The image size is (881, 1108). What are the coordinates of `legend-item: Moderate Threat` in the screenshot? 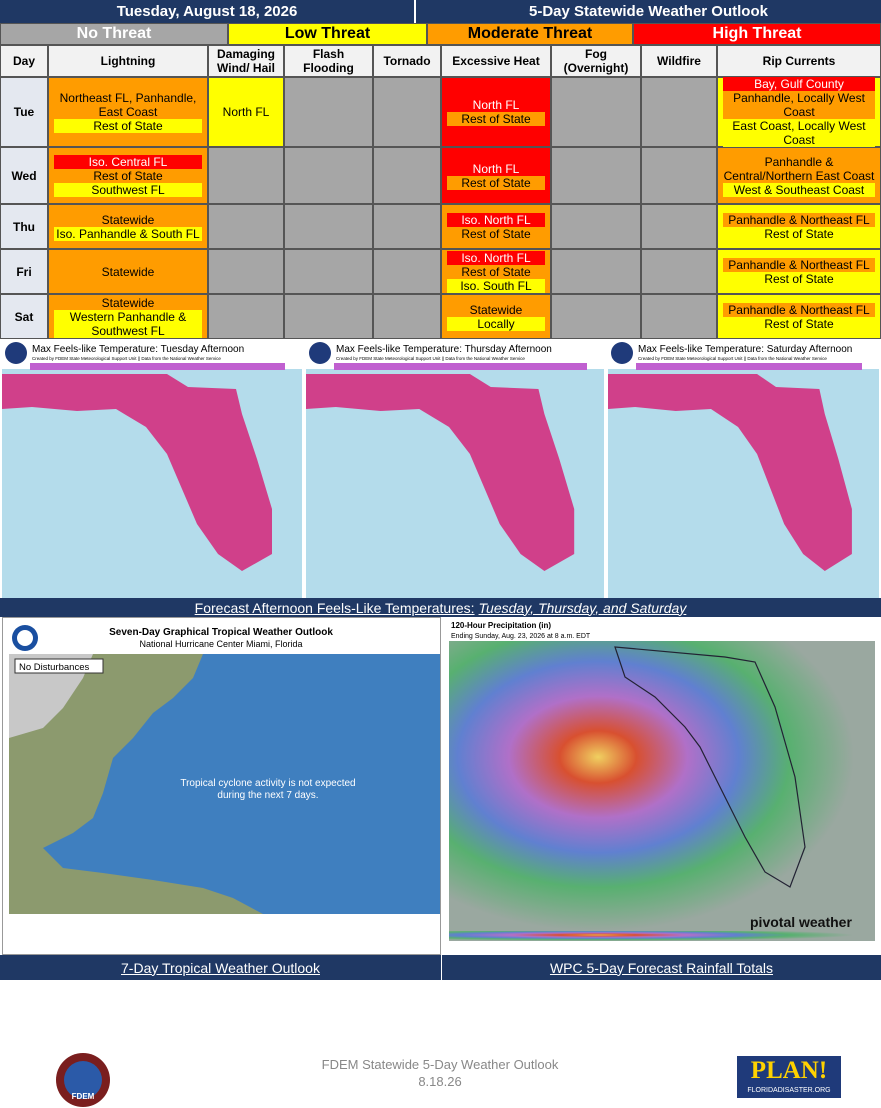 It's located at (530, 34).